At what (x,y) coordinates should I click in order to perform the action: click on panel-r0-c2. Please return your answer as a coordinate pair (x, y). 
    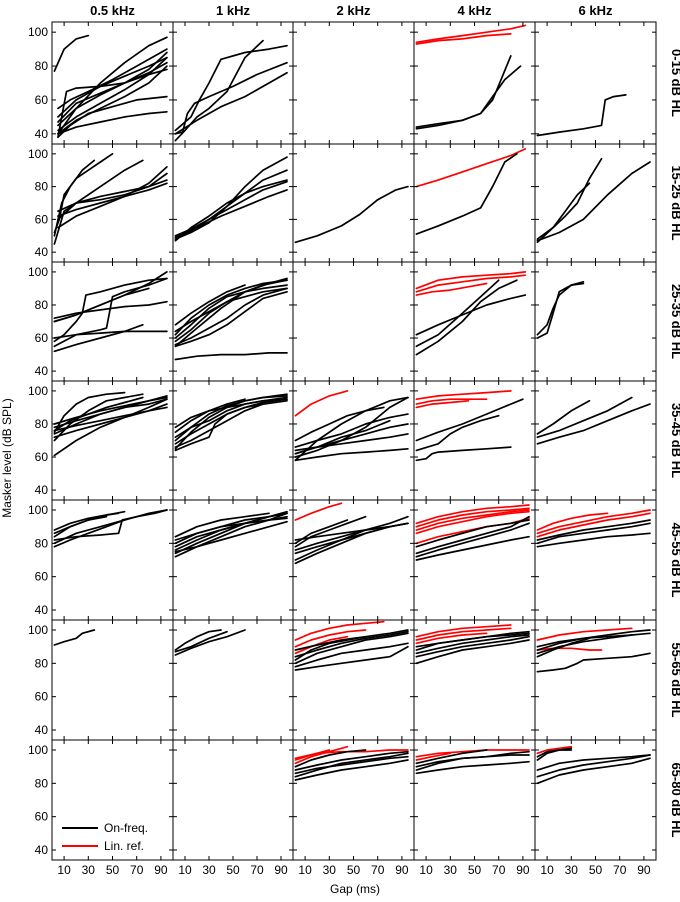
    Looking at the image, I should click on (353, 83).